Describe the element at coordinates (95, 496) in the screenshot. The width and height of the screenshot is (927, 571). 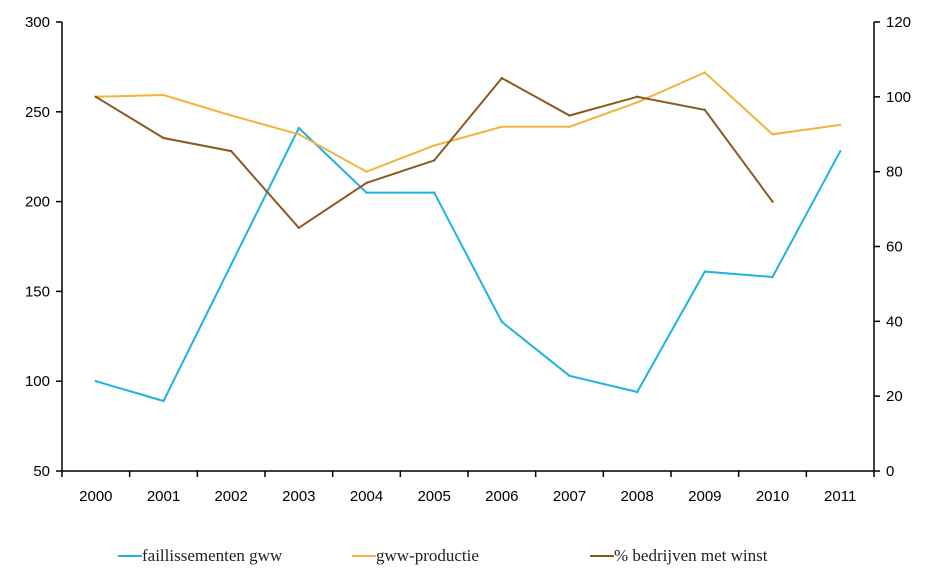
I see `x-tick-label: 2000` at that location.